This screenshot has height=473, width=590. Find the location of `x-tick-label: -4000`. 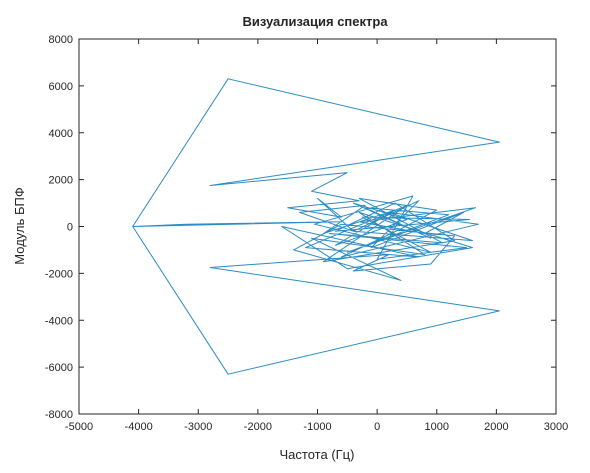

x-tick-label: -4000 is located at coordinates (139, 427).